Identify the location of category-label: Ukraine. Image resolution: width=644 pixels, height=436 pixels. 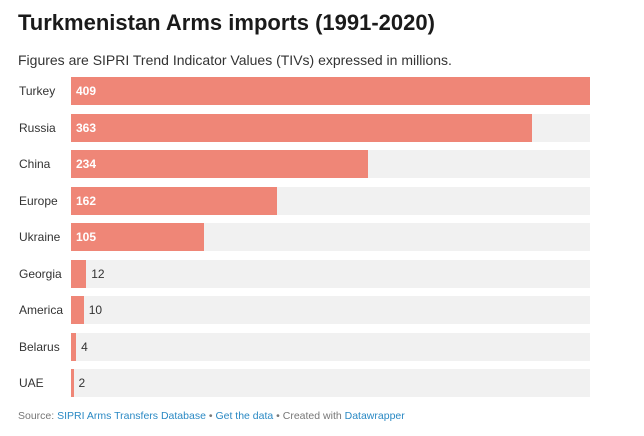
(40, 237).